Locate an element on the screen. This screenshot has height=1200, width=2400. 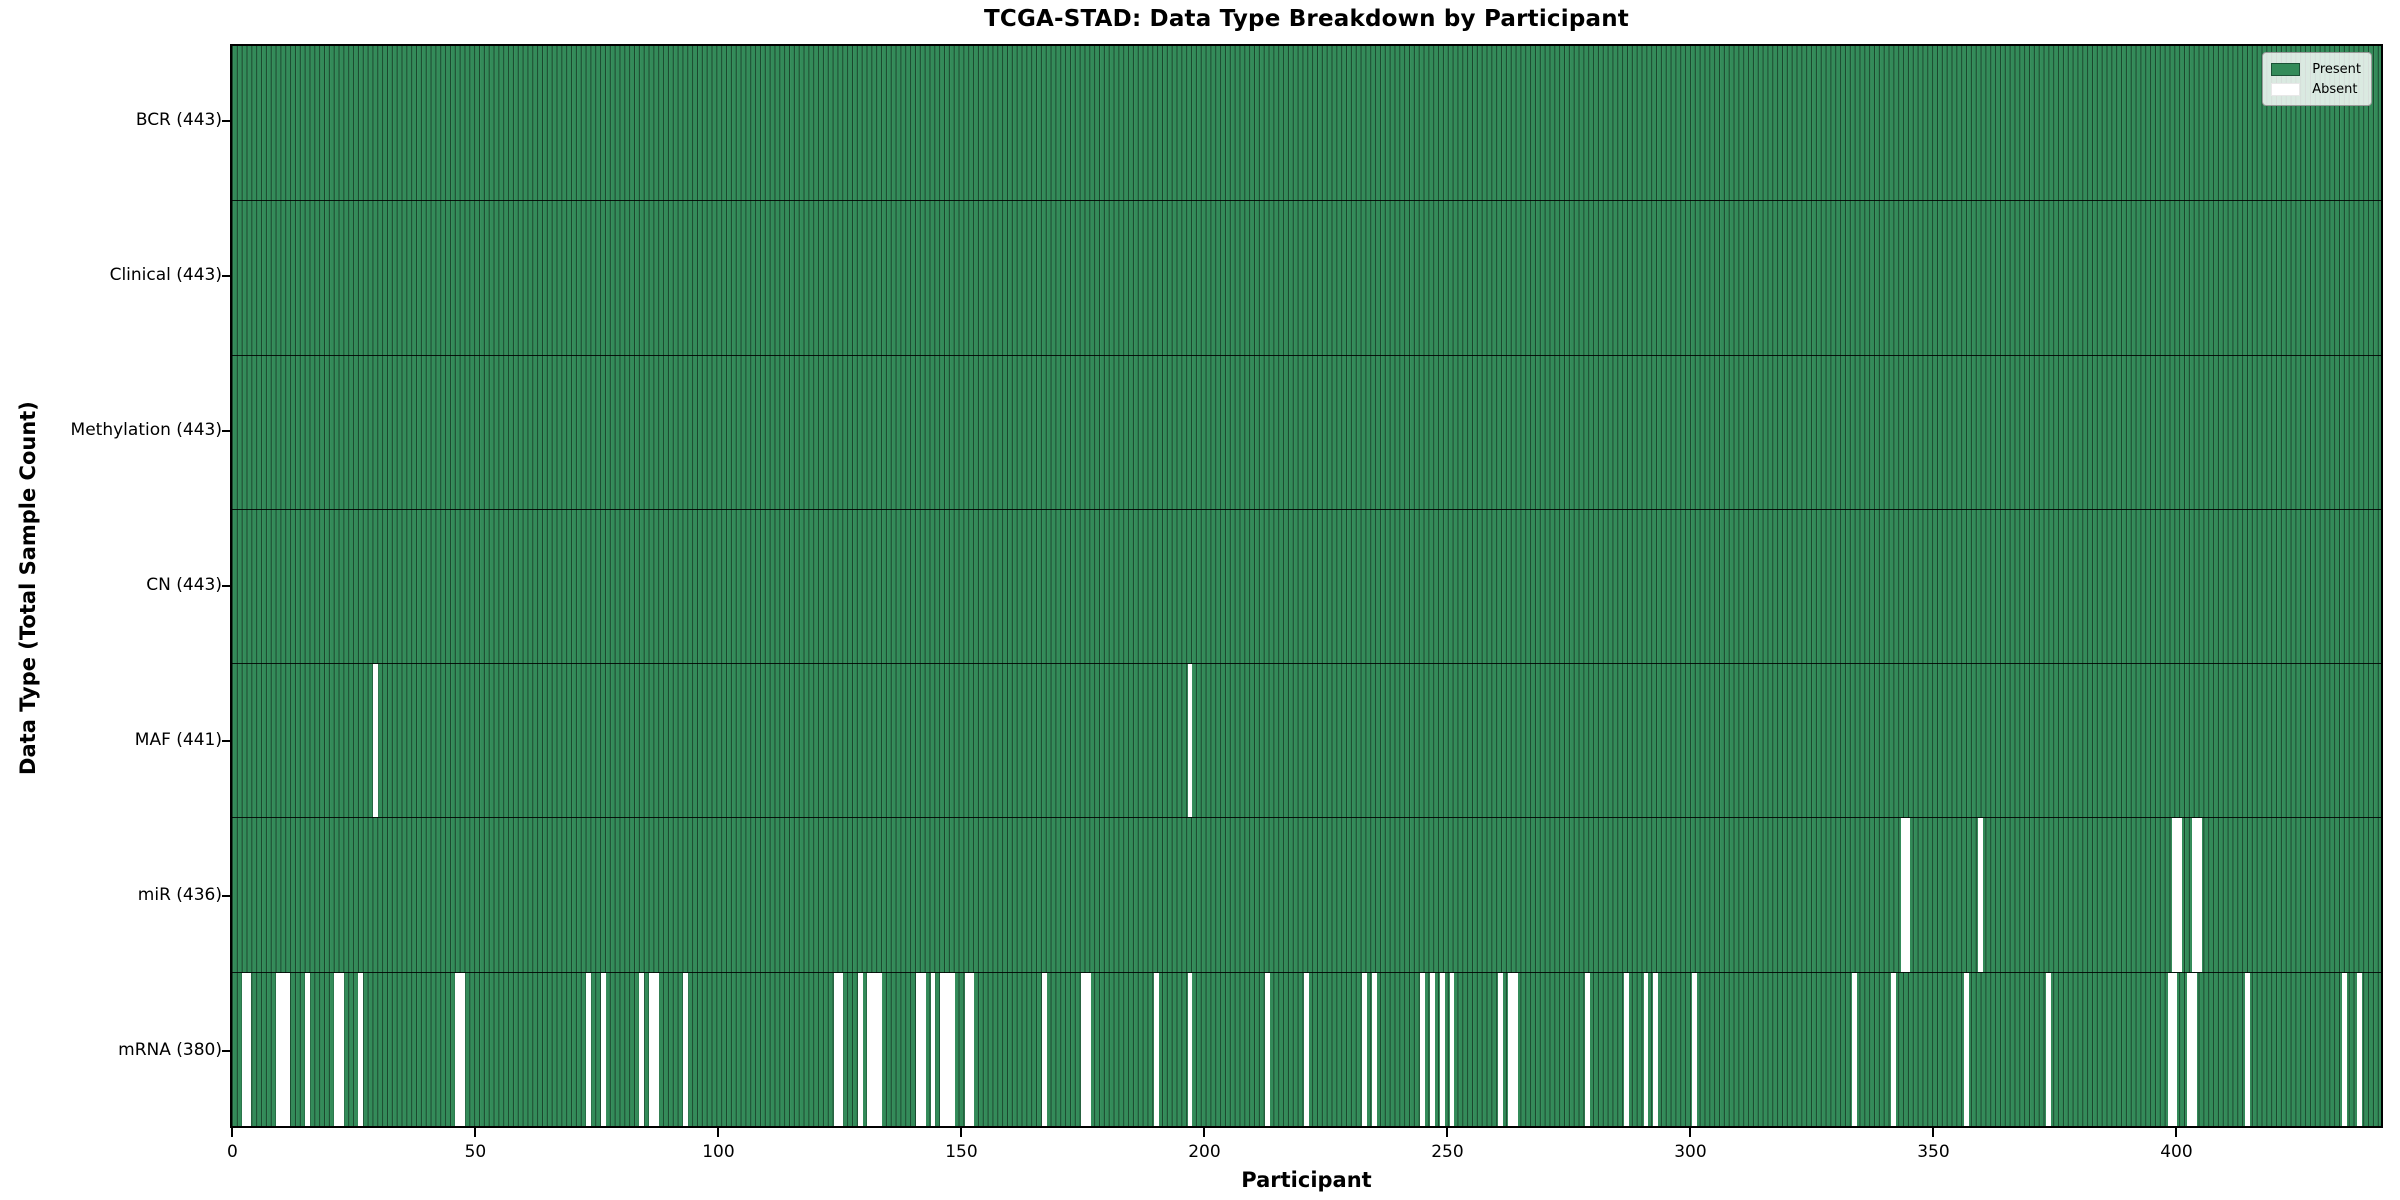
legend-item-absent: Absent is located at coordinates (2316, 89).